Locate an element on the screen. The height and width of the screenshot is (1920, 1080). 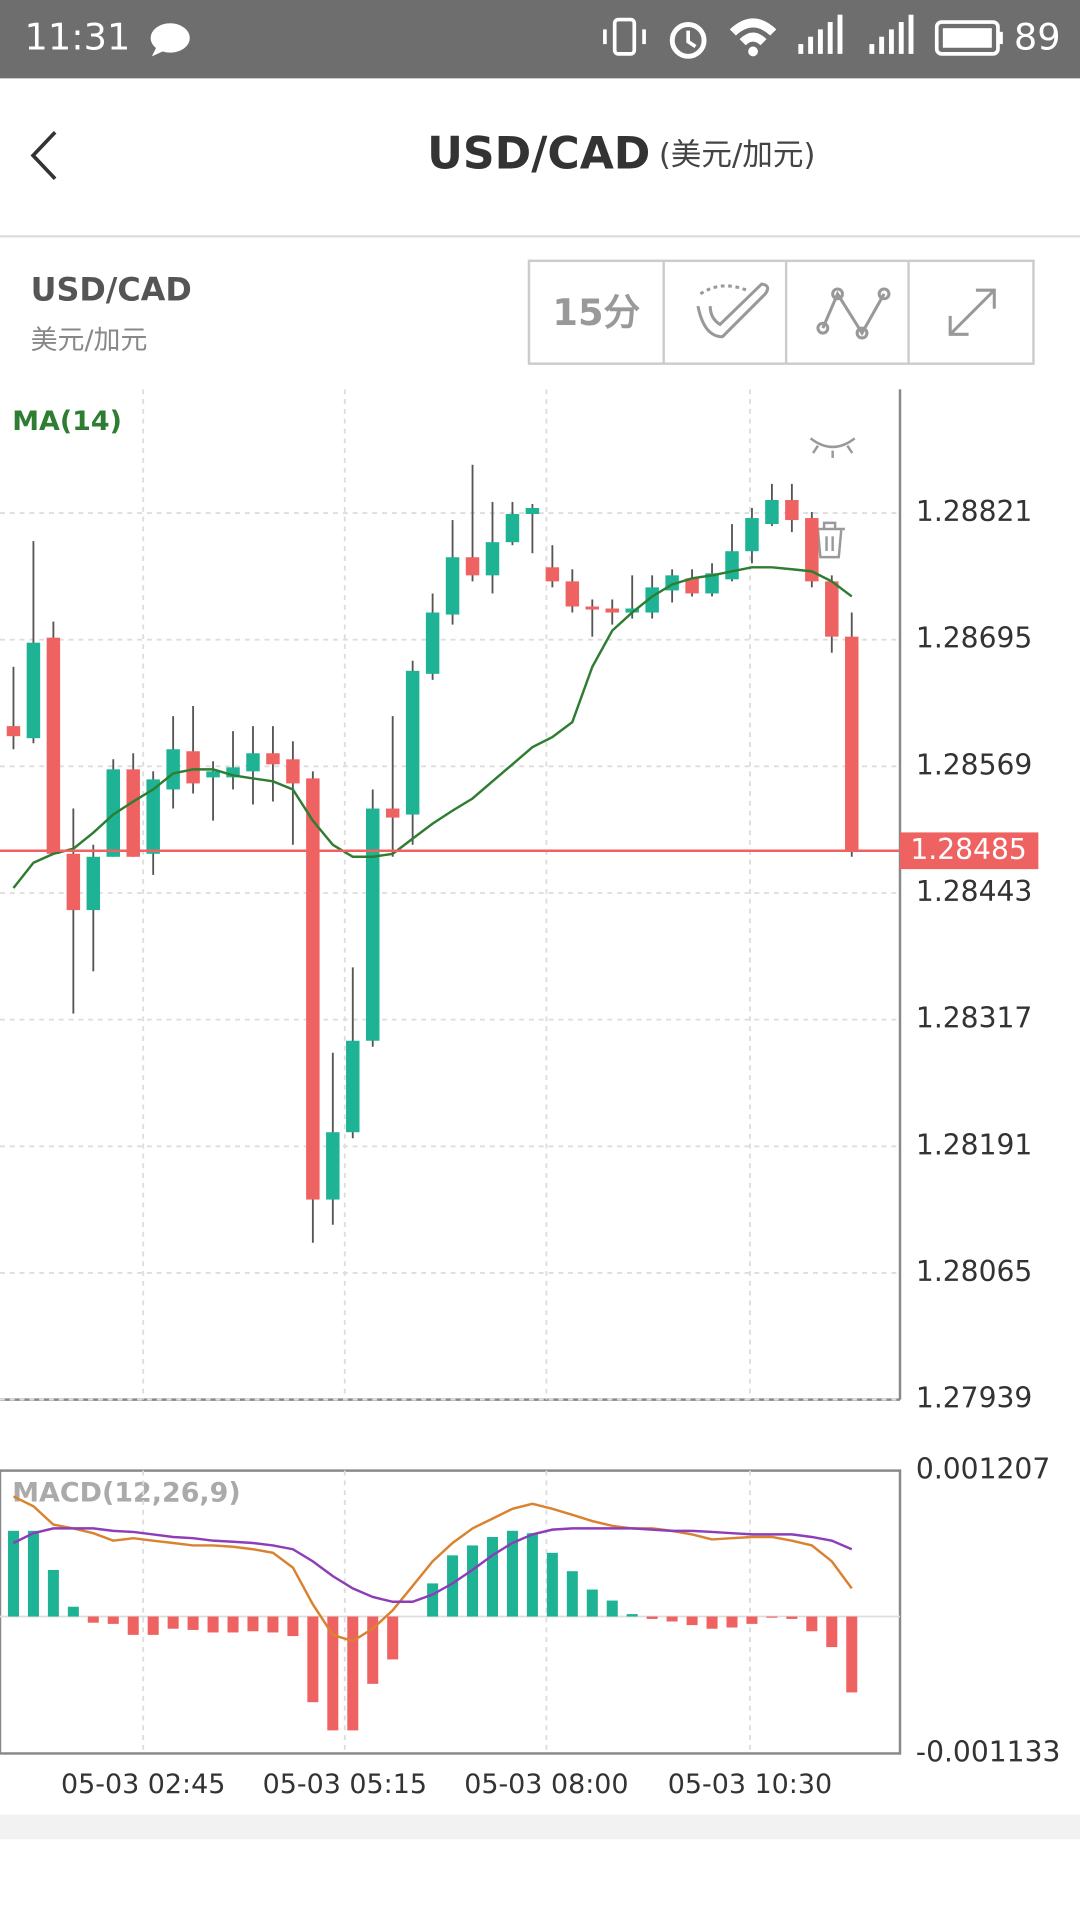
y-tick-label: -0.001133 is located at coordinates (988, 1751).